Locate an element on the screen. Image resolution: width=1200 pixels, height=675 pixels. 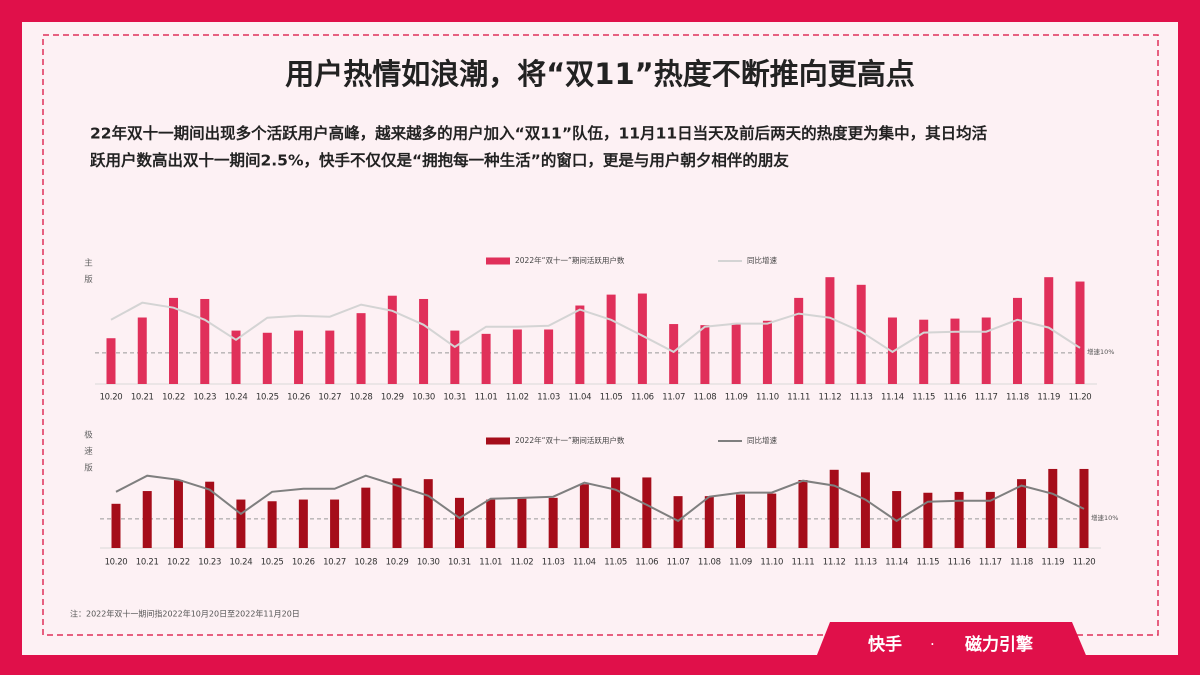
footer-brand: 快手 is located at coordinates (885, 644).